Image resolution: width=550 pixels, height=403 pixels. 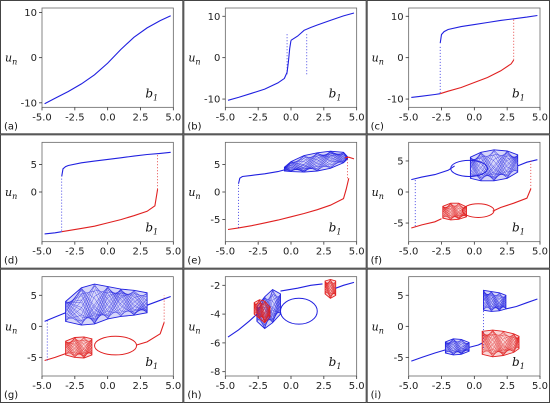 What do you see at coordinates (376, 261) in the screenshot?
I see `panel-label: (f)` at bounding box center [376, 261].